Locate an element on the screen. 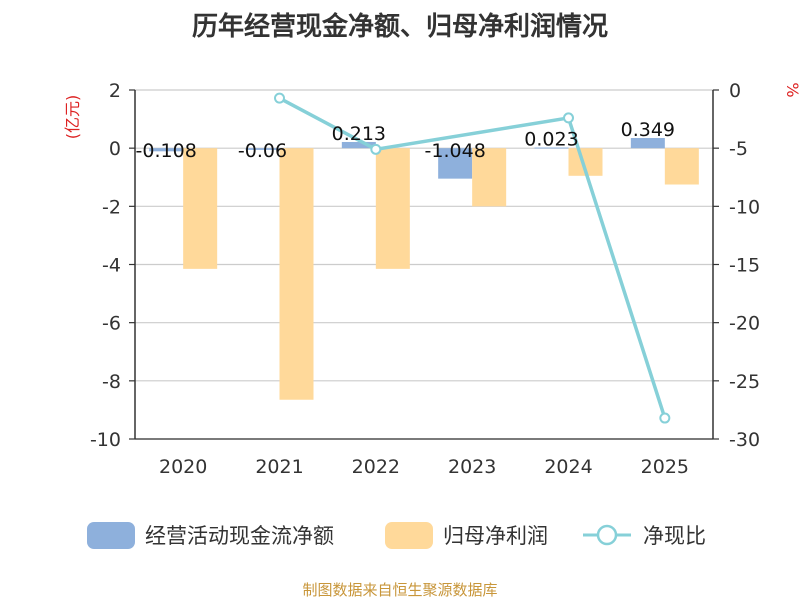  x-tick-label: 2024 is located at coordinates (568, 467).